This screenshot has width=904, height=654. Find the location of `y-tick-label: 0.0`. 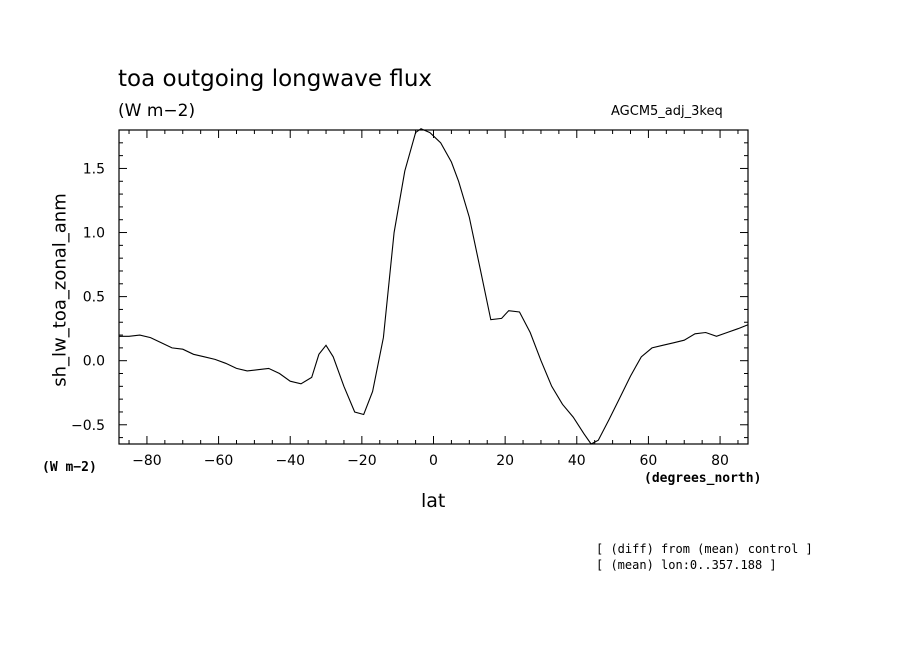

y-tick-label: 0.0 is located at coordinates (94, 362).